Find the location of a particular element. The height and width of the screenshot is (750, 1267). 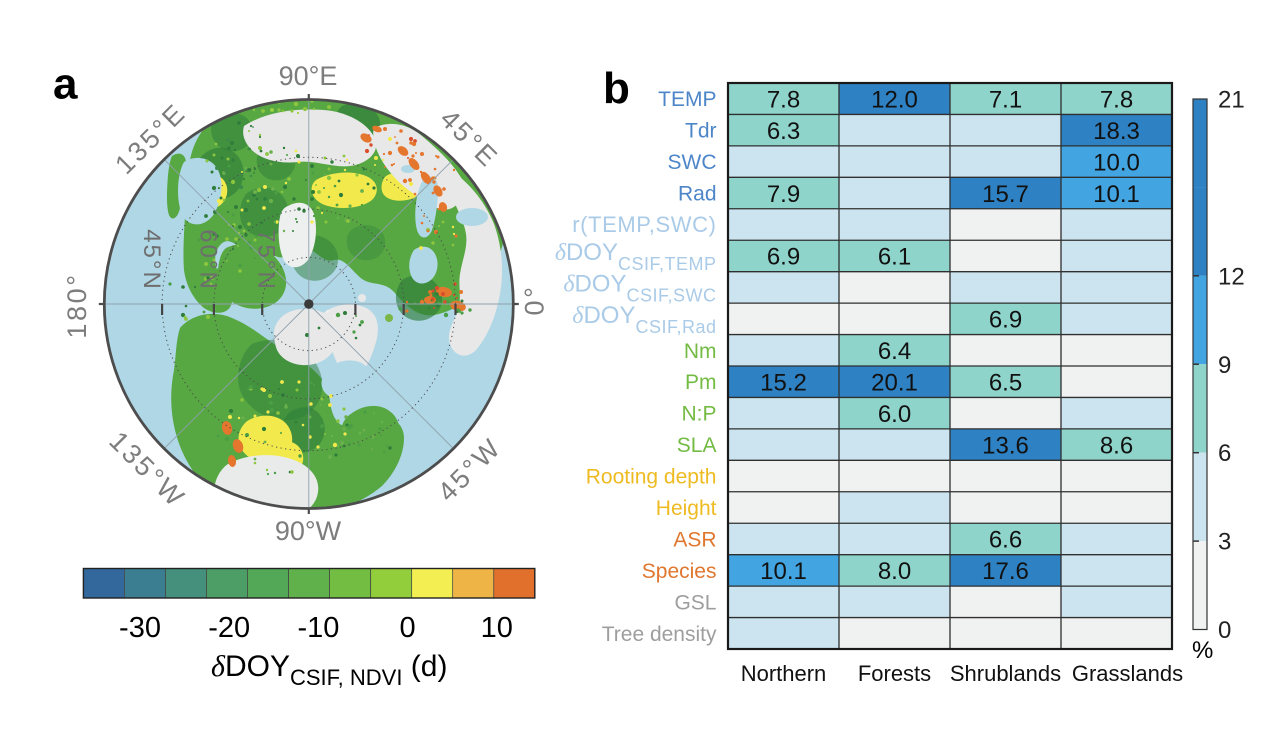

svg-text: 12 is located at coordinates (1231, 276).